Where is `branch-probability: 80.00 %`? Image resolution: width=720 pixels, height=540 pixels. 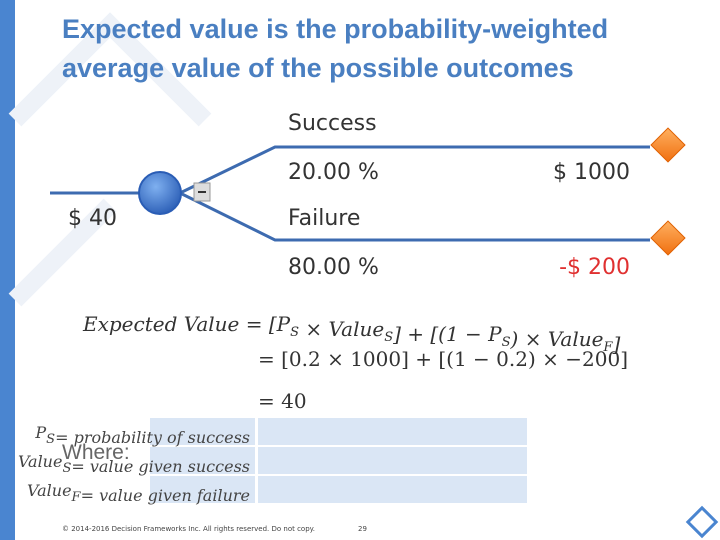
branch-probability: 80.00 % is located at coordinates (333, 267).